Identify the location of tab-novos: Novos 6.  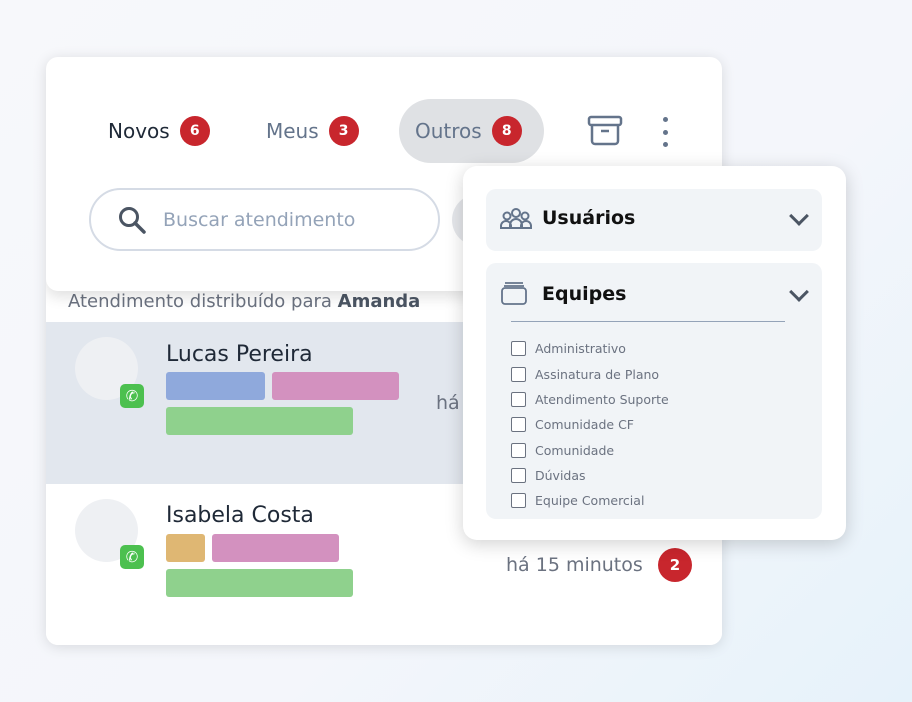
(159, 131).